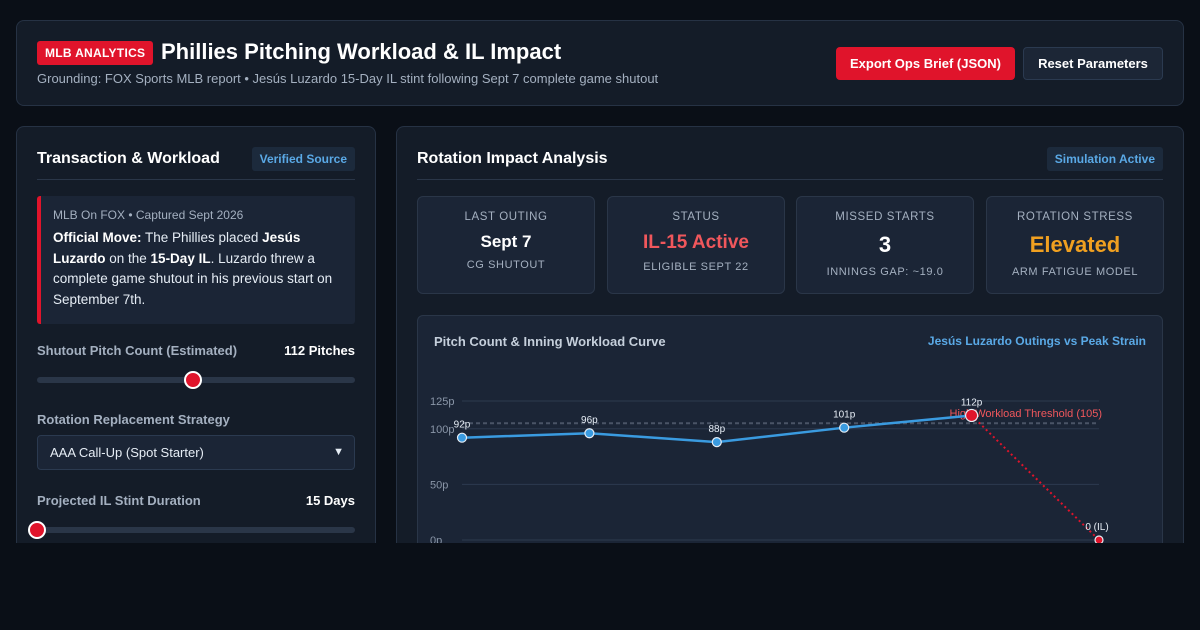 The image size is (1200, 630). I want to click on replacement-strategy-select: AAA Call-Up (Spot Starter) ▼, so click(196, 452).